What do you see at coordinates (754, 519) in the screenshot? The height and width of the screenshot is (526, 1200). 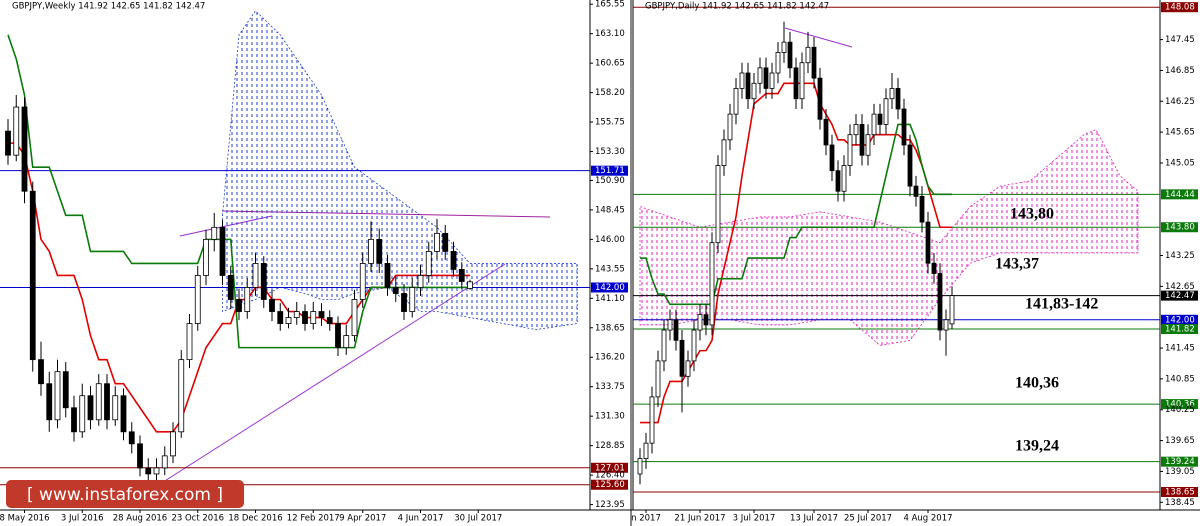 I see `x-tick-label: 3 Jul 2017` at bounding box center [754, 519].